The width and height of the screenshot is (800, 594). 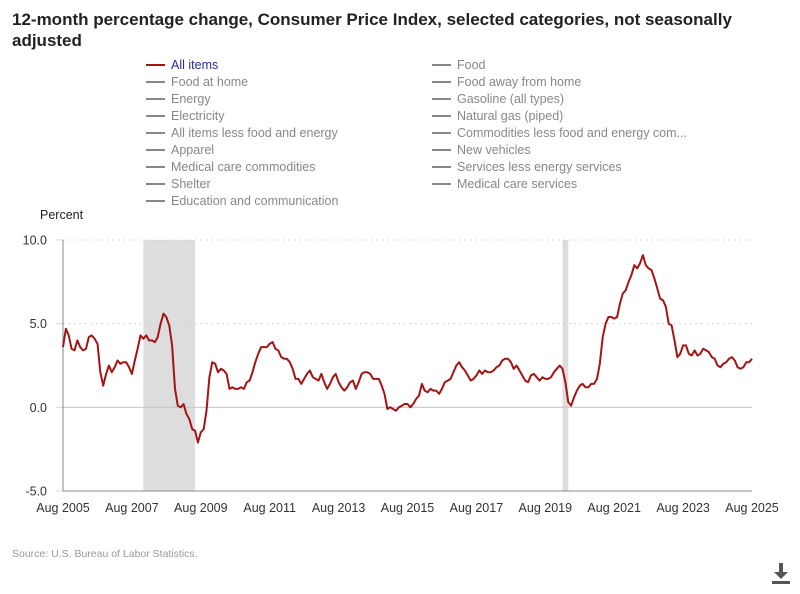 I want to click on x-tick-label: Aug 2025, so click(x=752, y=508).